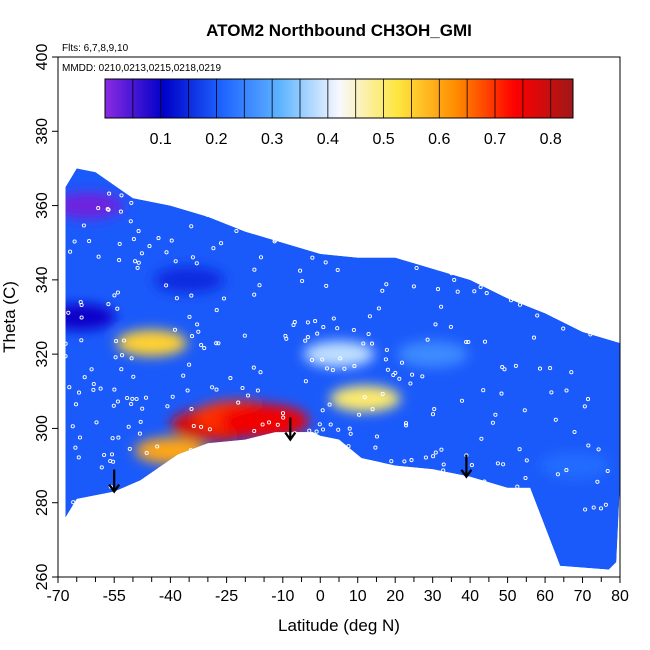  Describe the element at coordinates (95, 48) in the screenshot. I see `flights-annotation: Flts: 6,7,8,9,10` at that location.